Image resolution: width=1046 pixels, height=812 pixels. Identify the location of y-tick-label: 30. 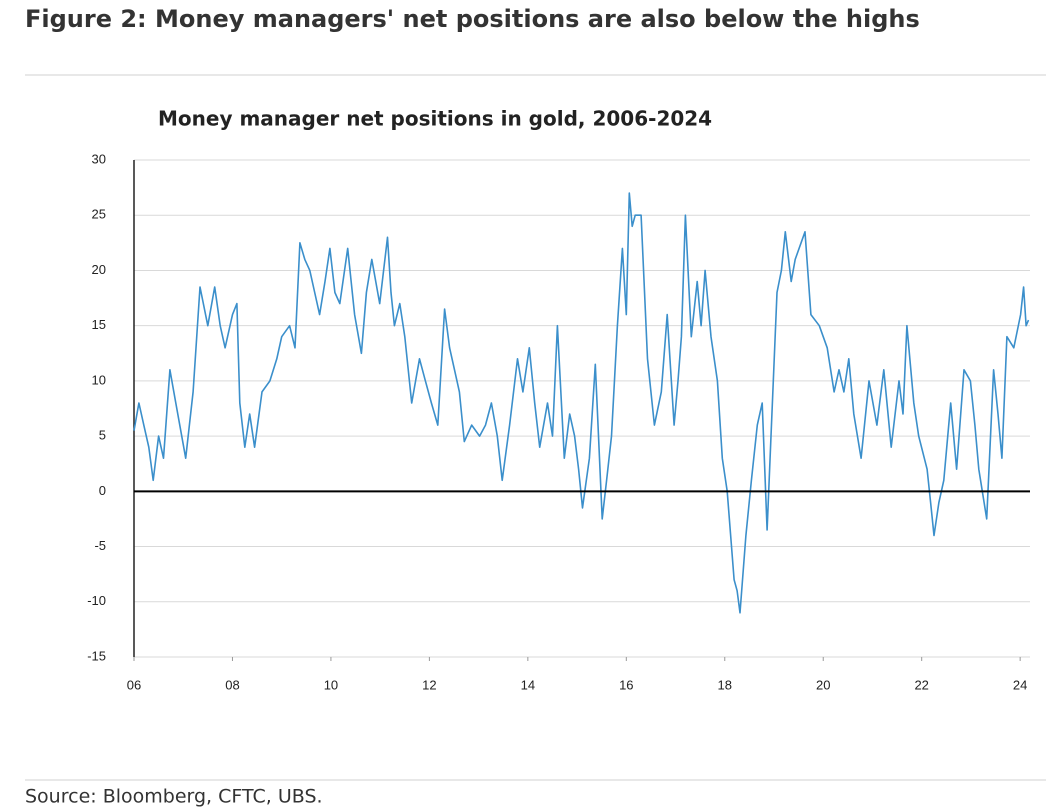
(99, 158).